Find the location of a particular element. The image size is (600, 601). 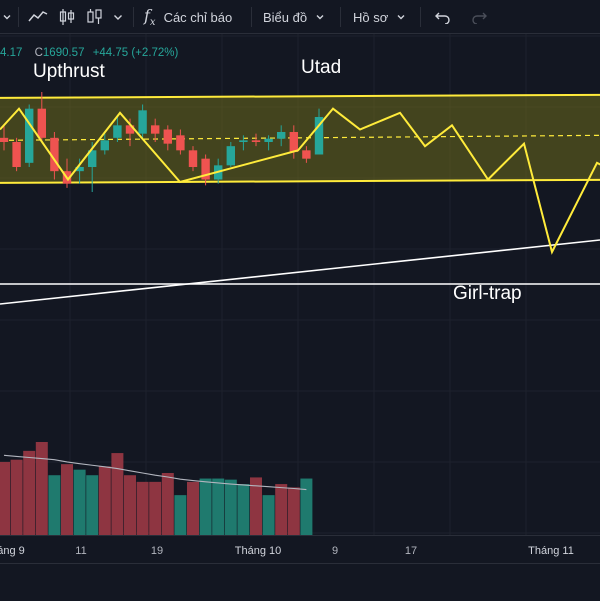

time-axis-tick: Tháng 11 is located at coordinates (551, 551).